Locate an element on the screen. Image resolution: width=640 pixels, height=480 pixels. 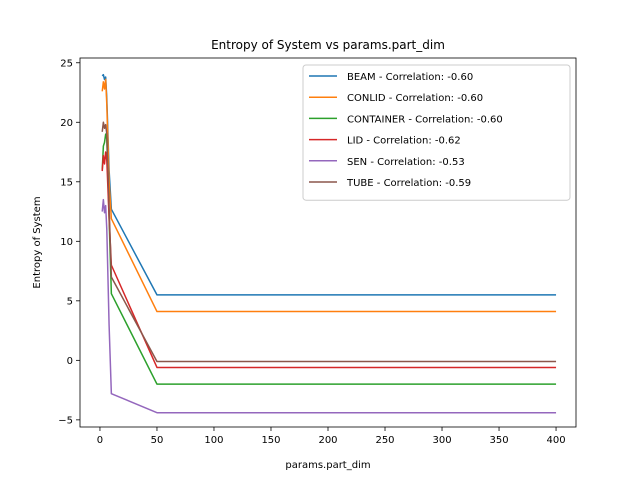
legend-label-0: BEAM - Correlation: -0.60 is located at coordinates (410, 77).